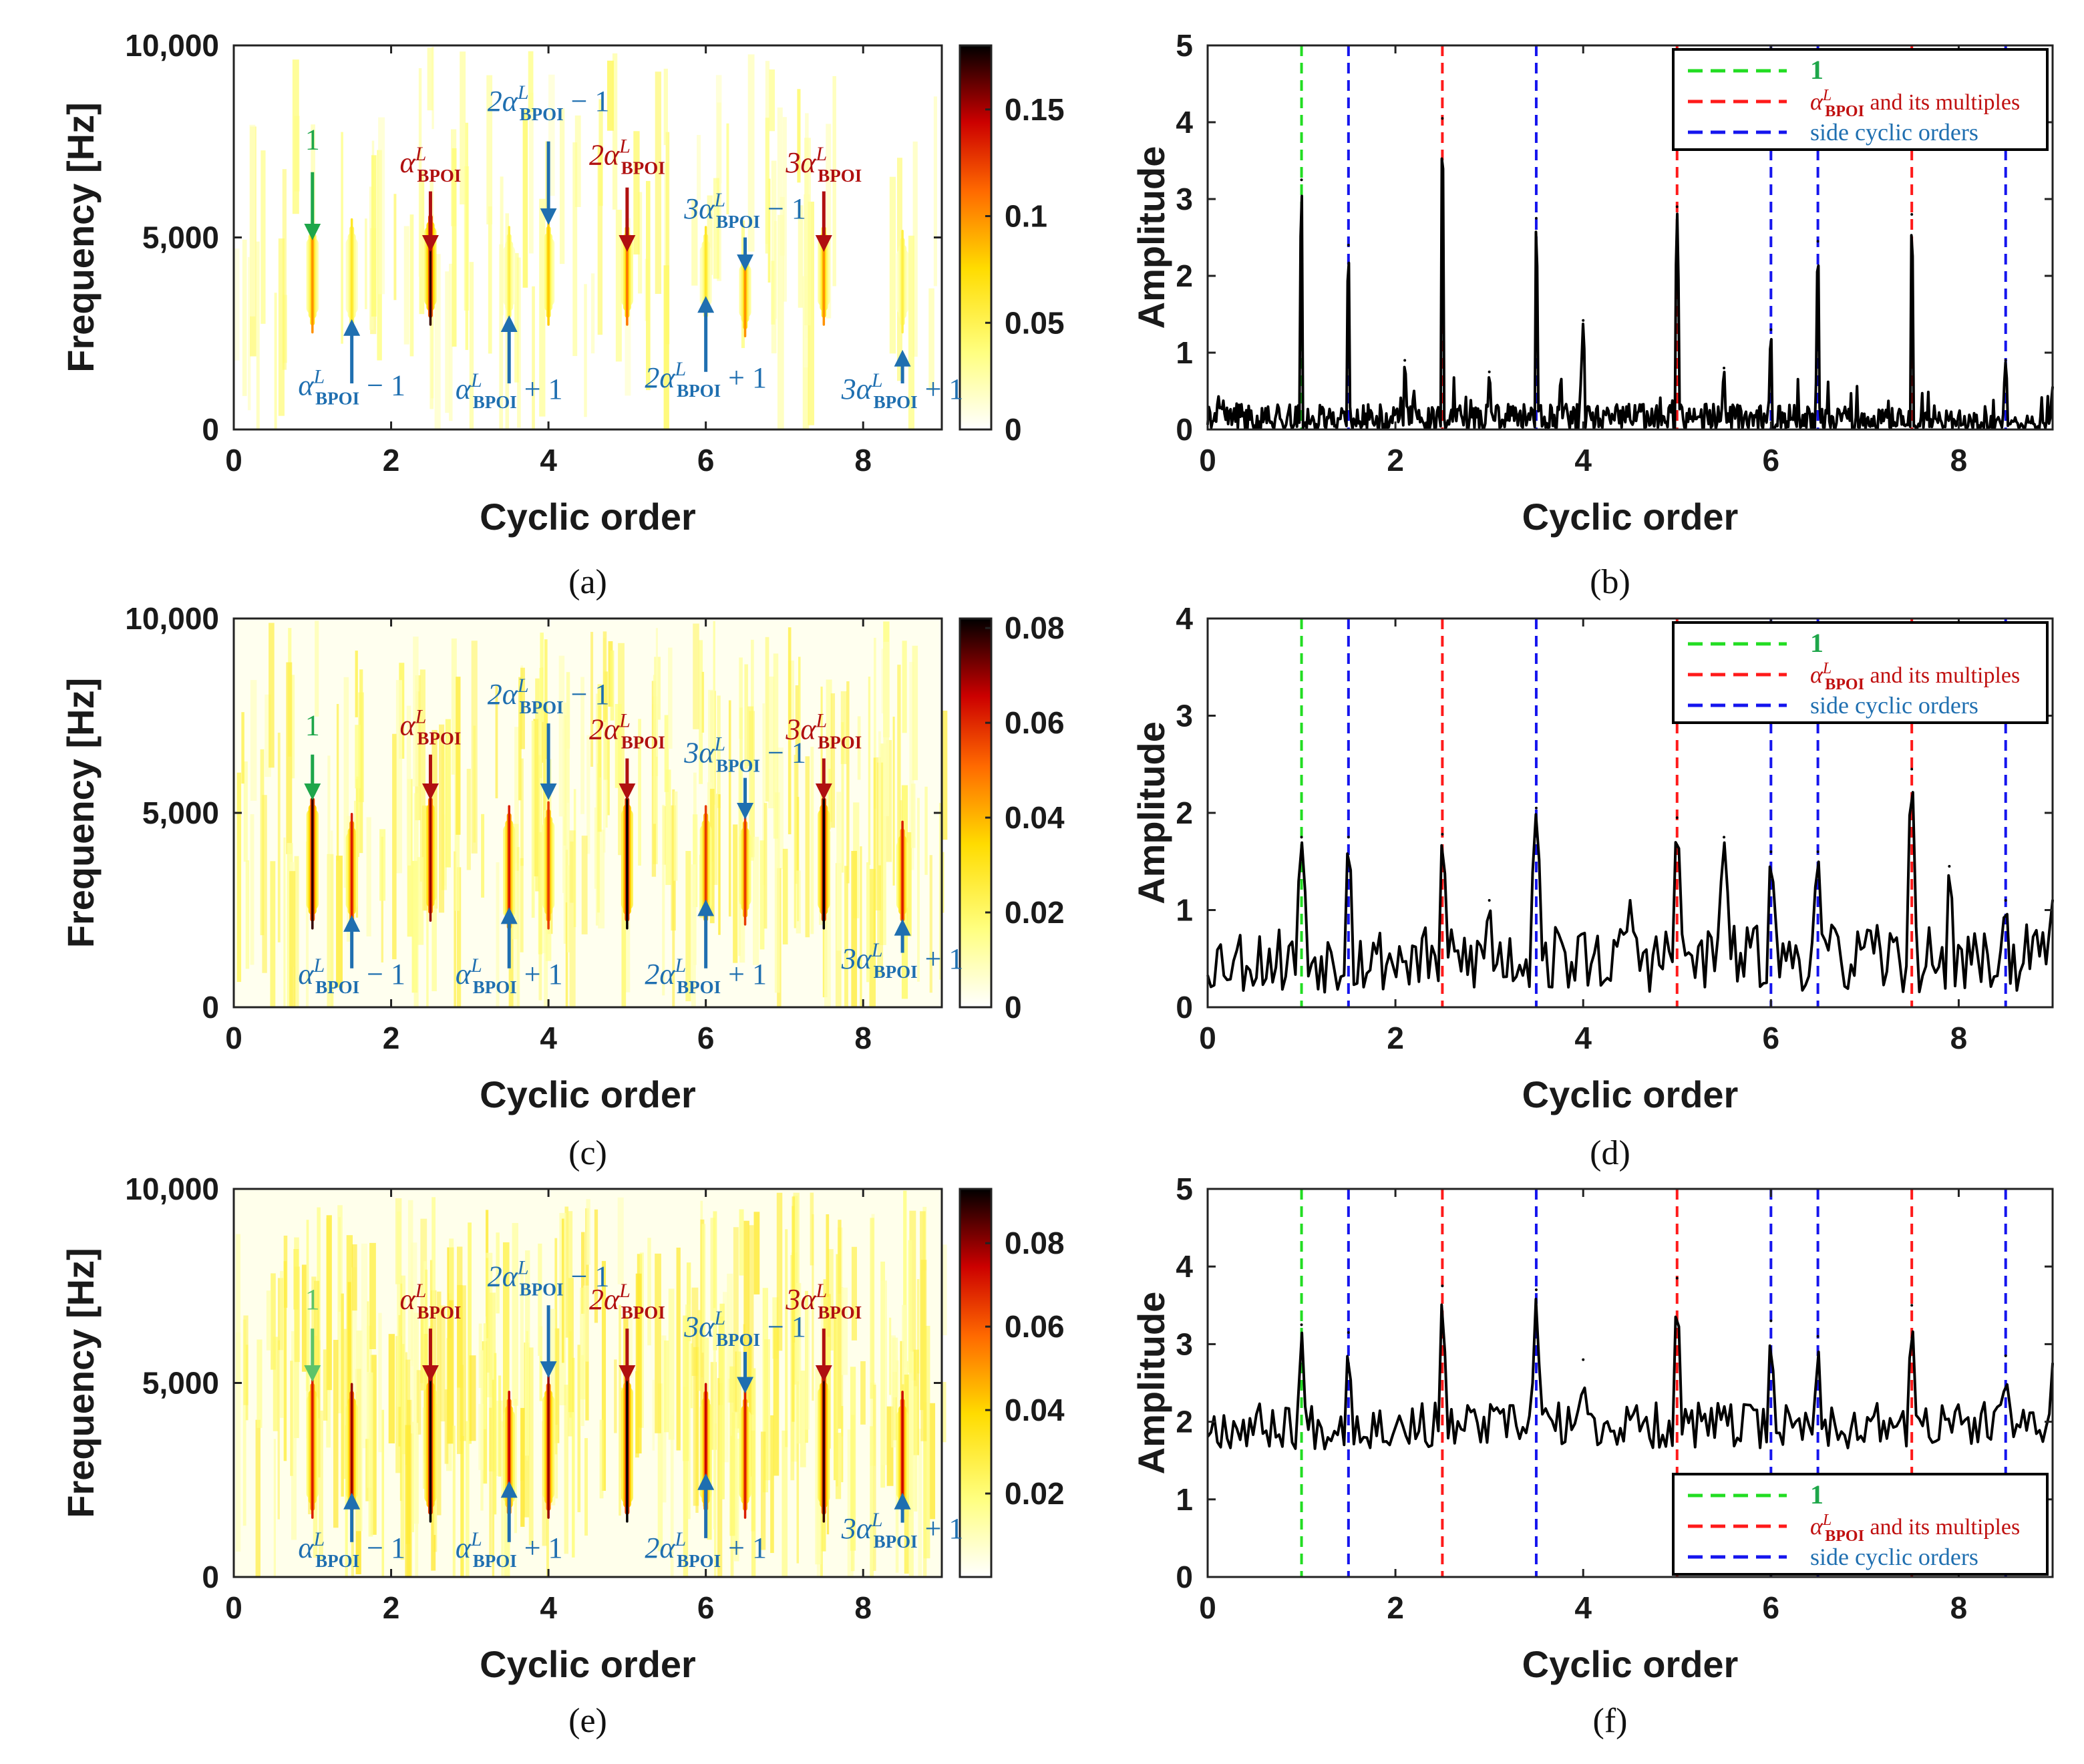 The width and height of the screenshot is (2084, 1764). Describe the element at coordinates (627, 730) in the screenshot. I see `annotation-label: 2αL BPOI` at that location.